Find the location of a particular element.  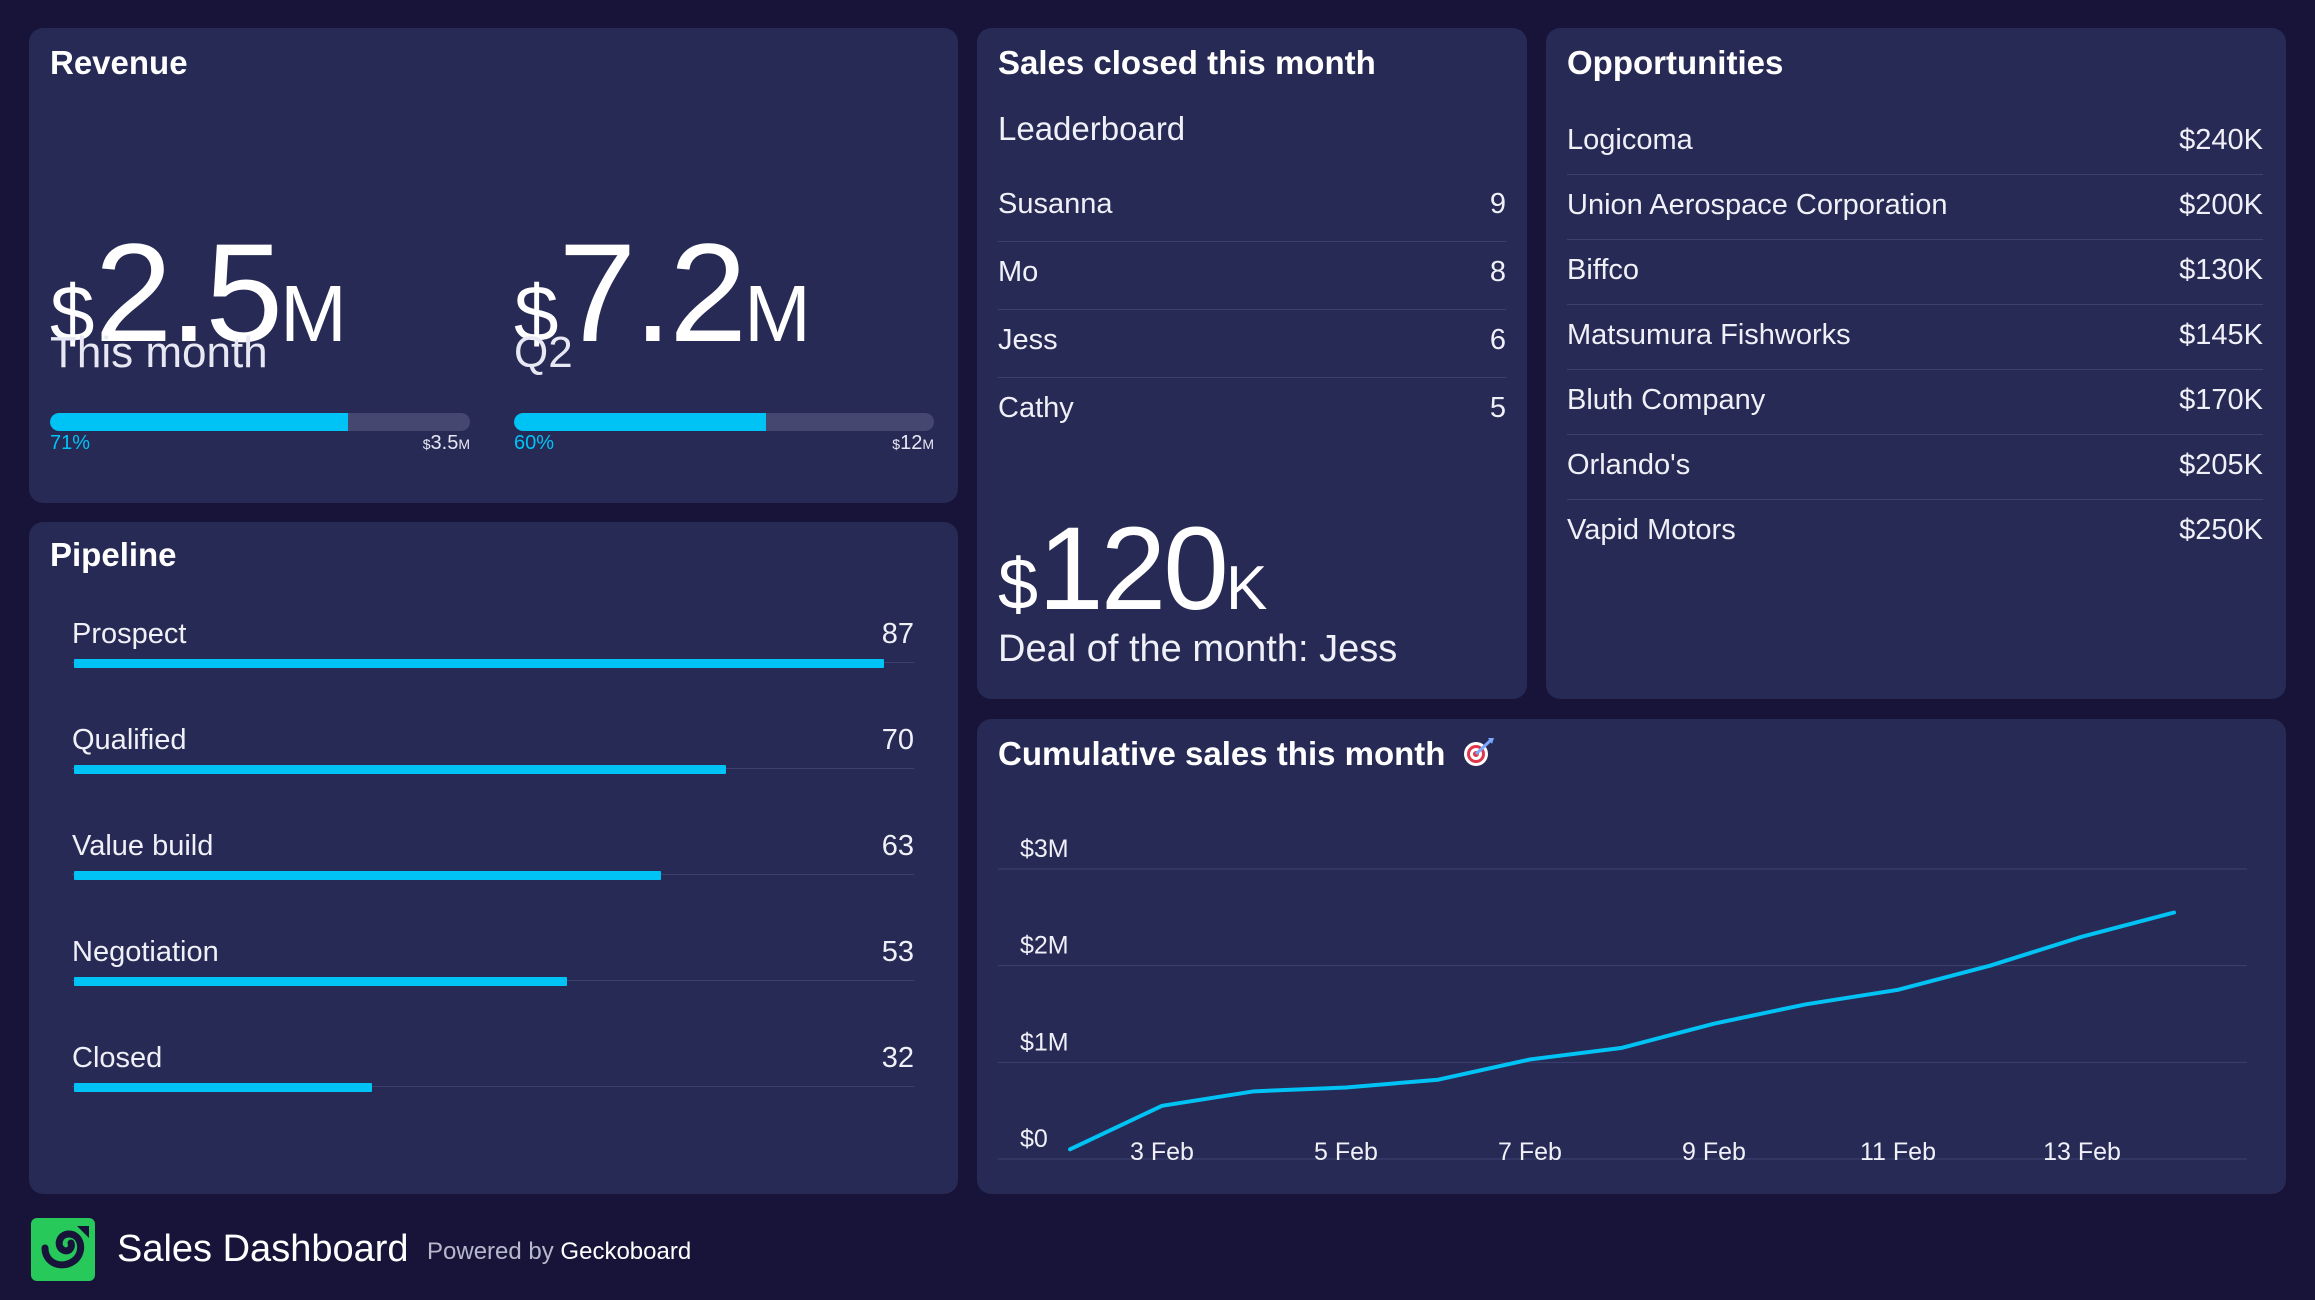

revenue-q2-target: $12M is located at coordinates (913, 443).